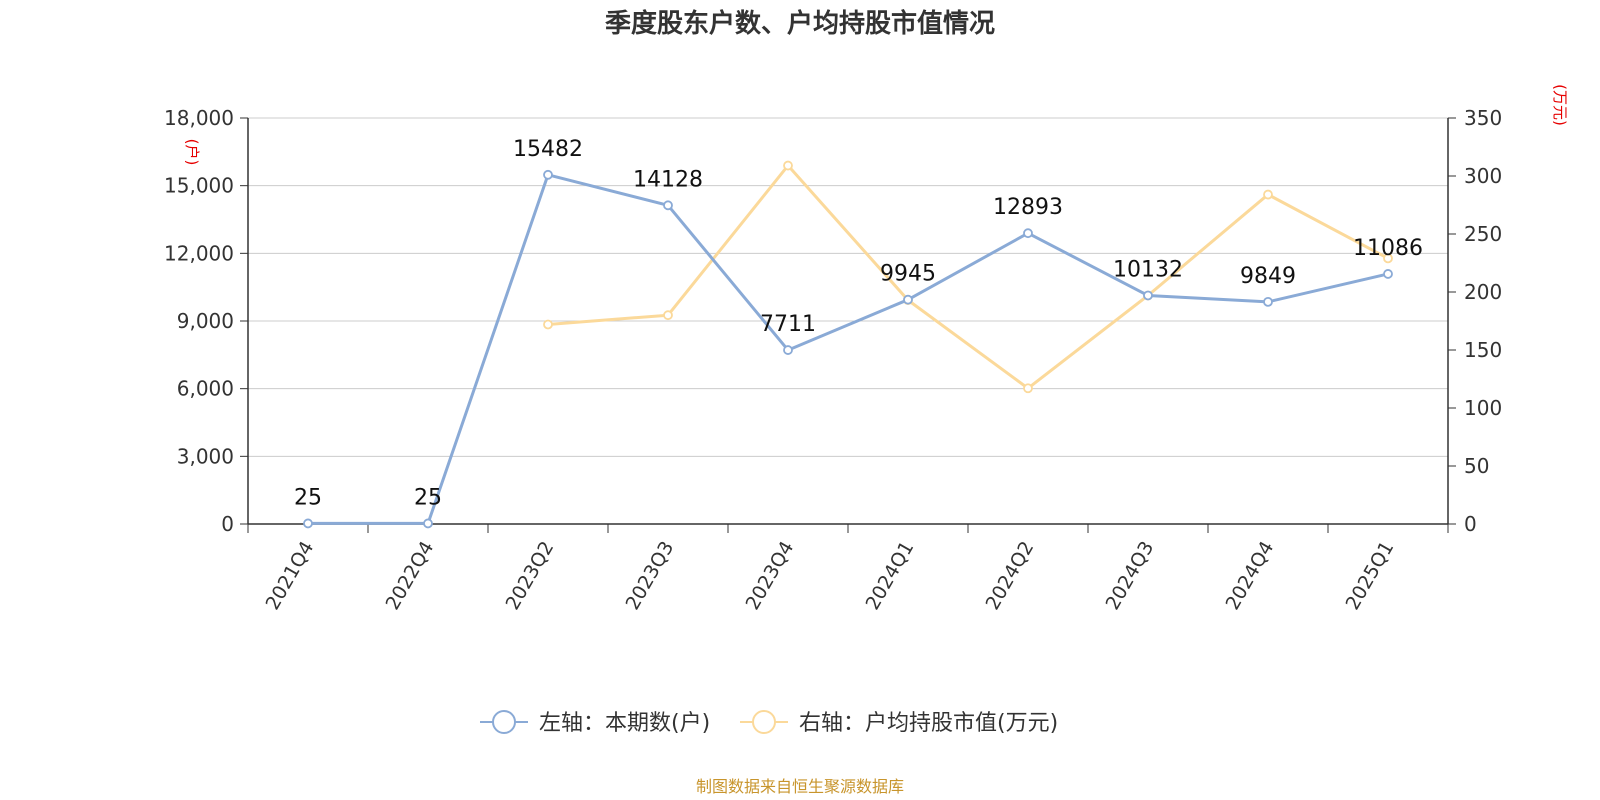  What do you see at coordinates (530, 576) in the screenshot?
I see `x-tick-label: 2023Q2` at bounding box center [530, 576].